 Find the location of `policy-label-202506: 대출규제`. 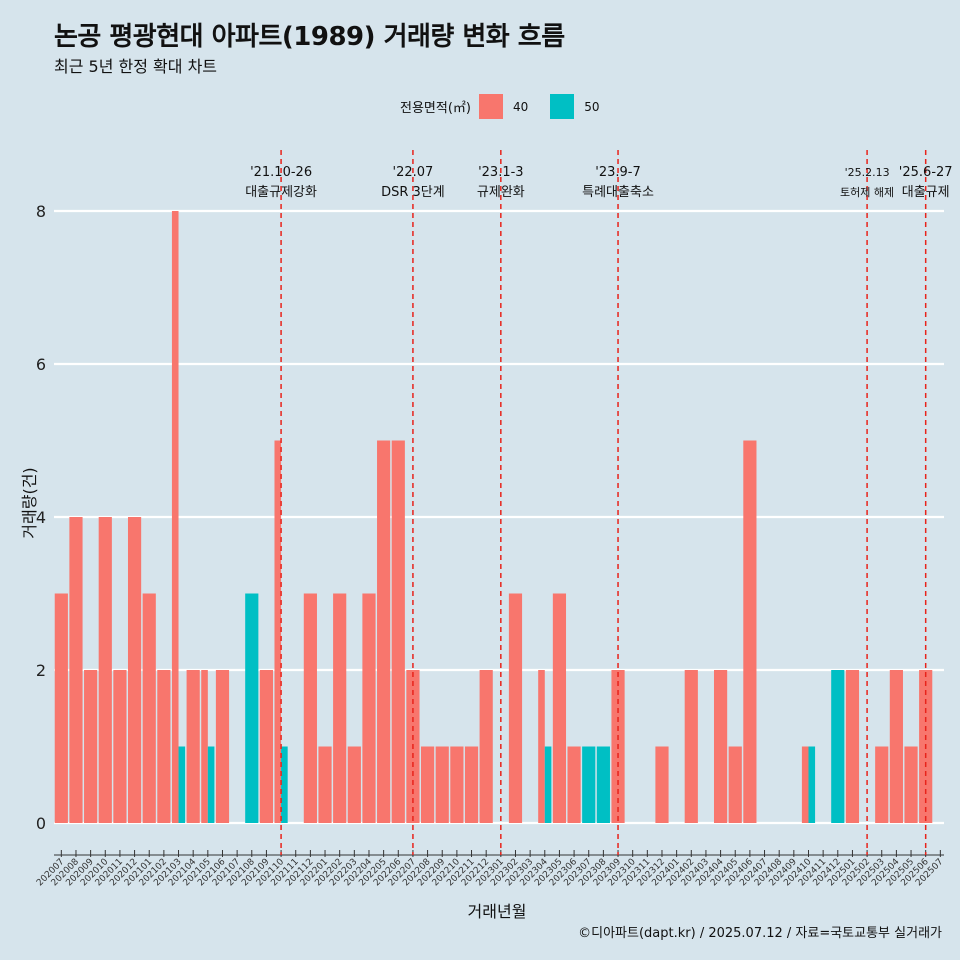

policy-label-202506: 대출규제 is located at coordinates (926, 192).